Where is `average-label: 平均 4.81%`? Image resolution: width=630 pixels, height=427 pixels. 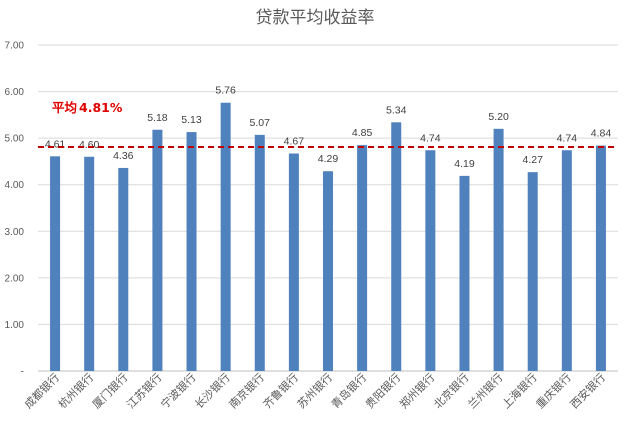 average-label: 平均 4.81% is located at coordinates (87, 107).